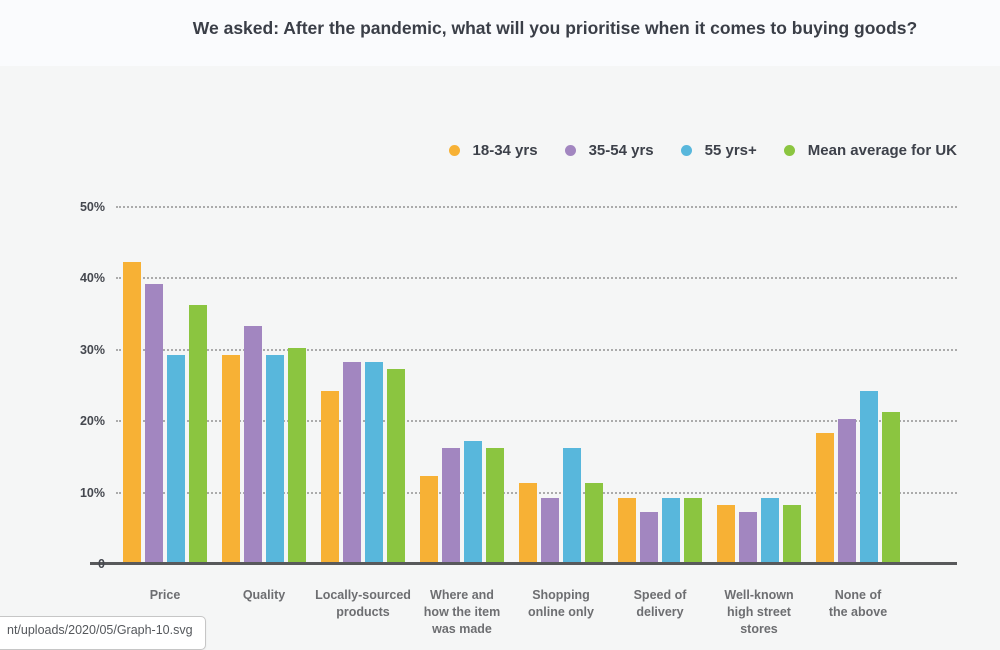 This screenshot has height=650, width=1000. I want to click on category-label: Quality, so click(264, 595).